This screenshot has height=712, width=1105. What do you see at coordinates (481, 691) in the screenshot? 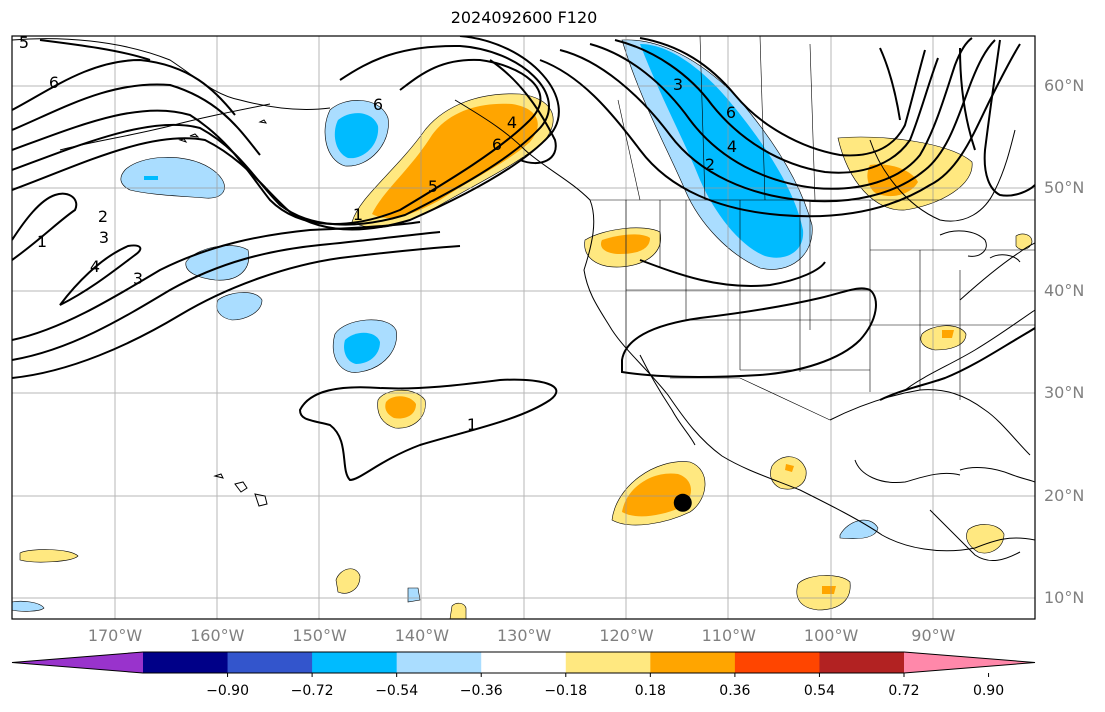
I see `colorbar-tick-label: −0.36` at bounding box center [481, 691].